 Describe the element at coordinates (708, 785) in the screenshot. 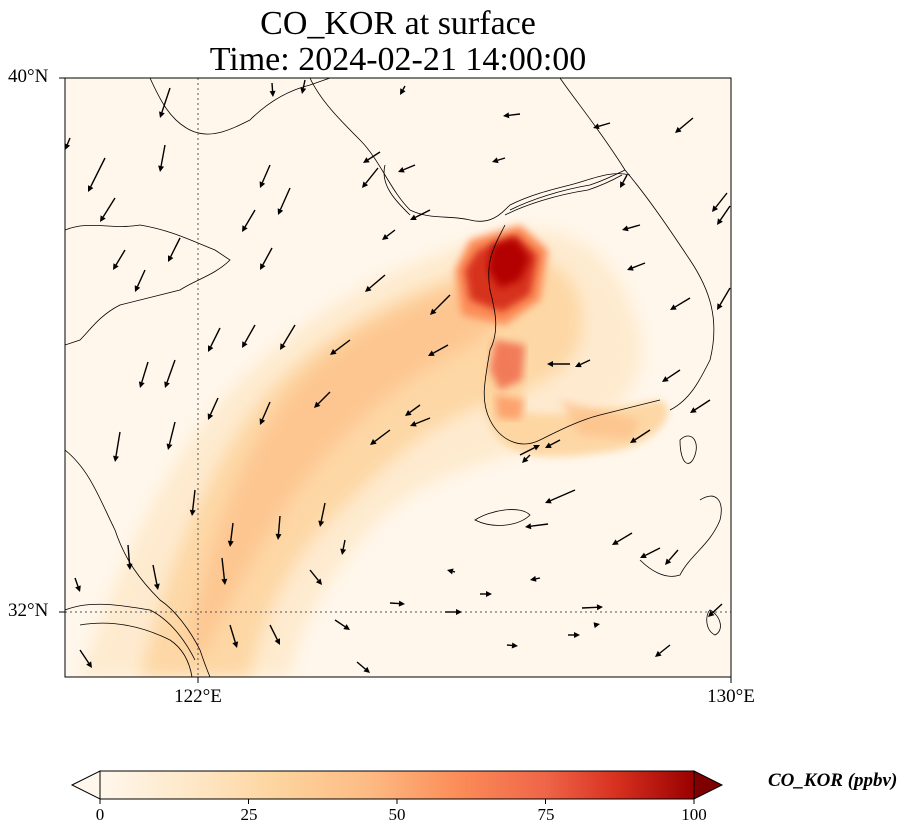

I see `colorbar-extend-high` at that location.